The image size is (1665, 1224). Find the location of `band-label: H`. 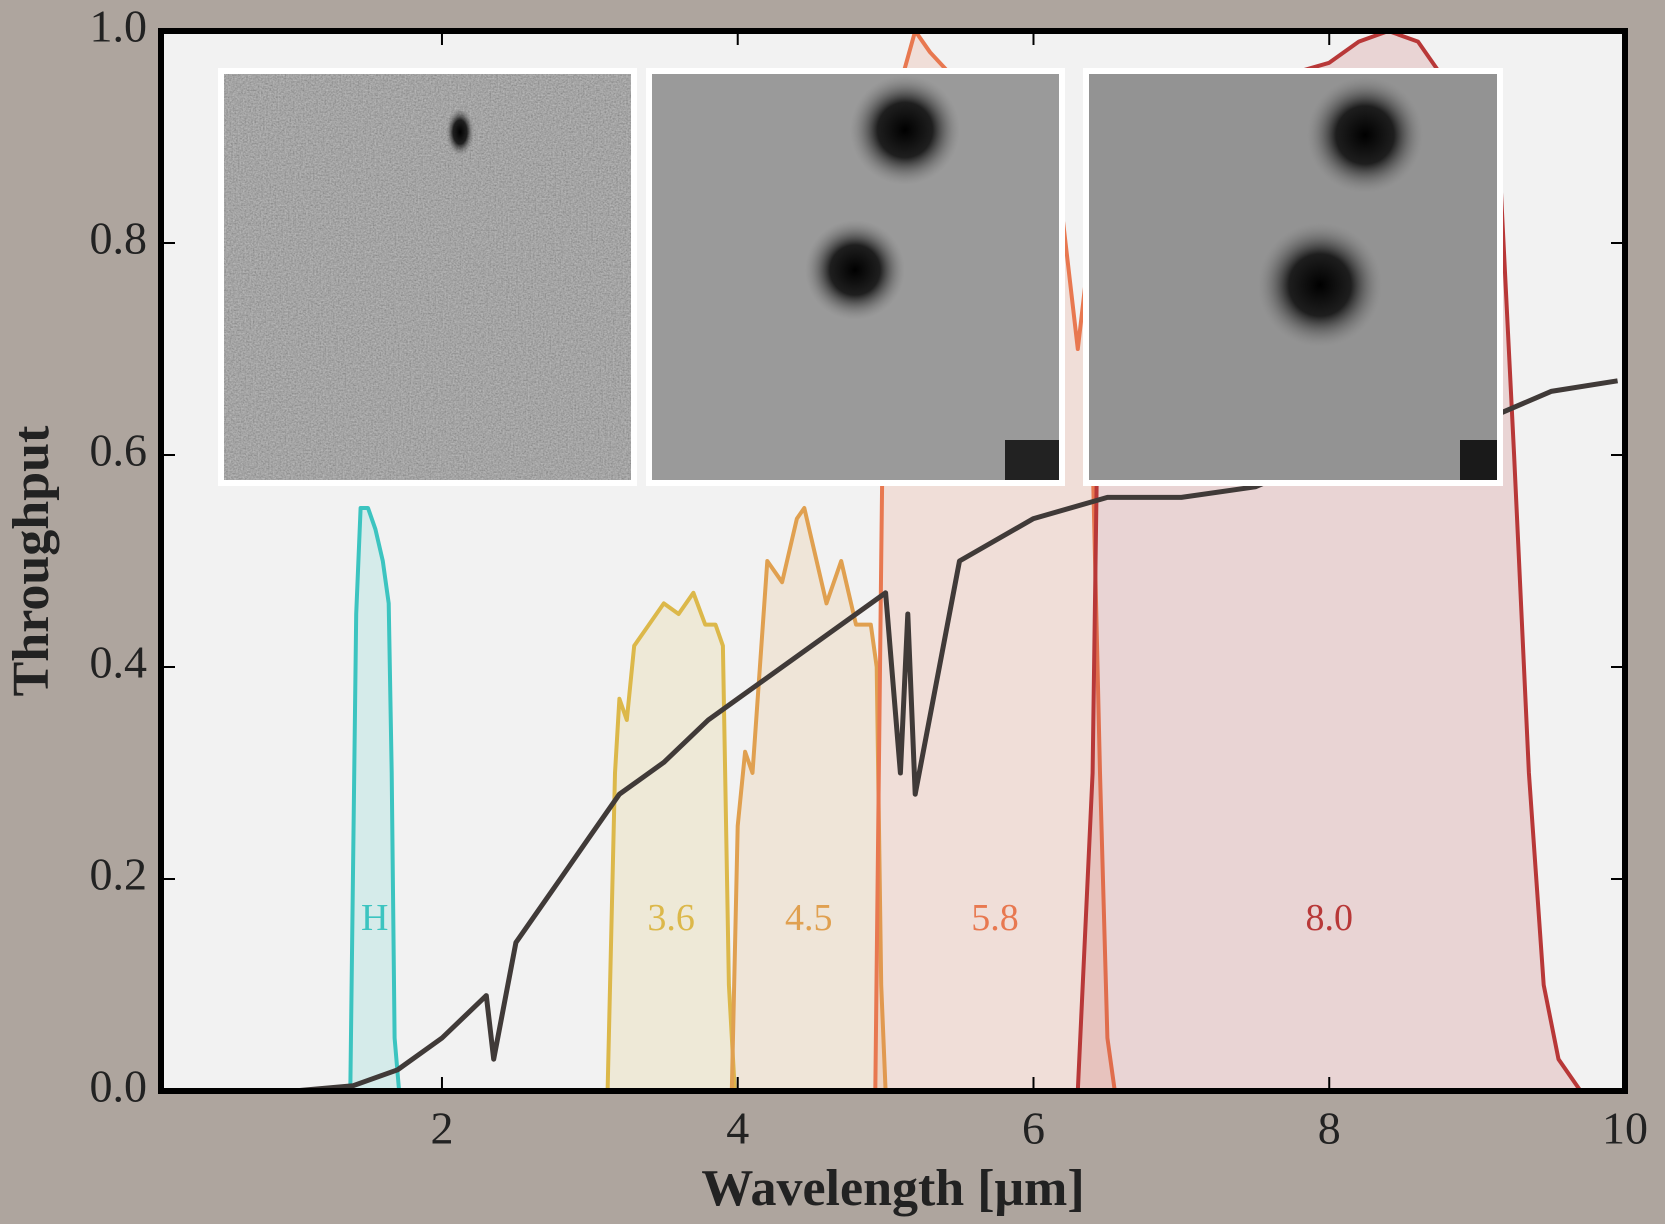

band-label: H is located at coordinates (374, 918).